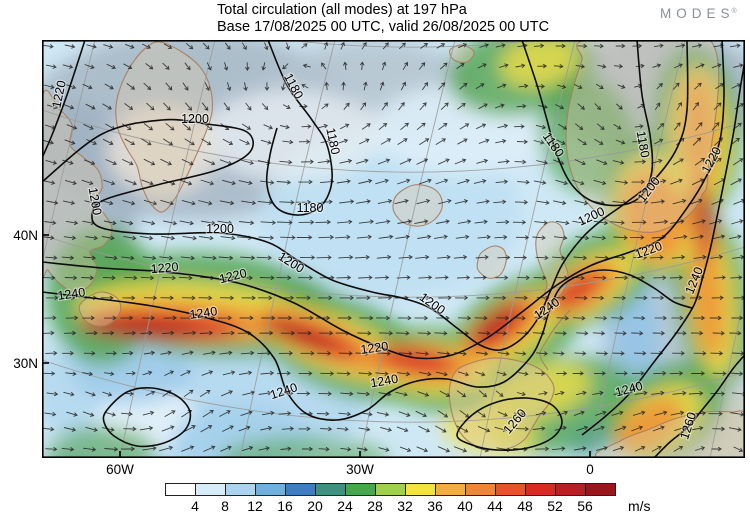 The width and height of the screenshot is (750, 516). Describe the element at coordinates (405, 506) in the screenshot. I see `colorbar-tick-label: 32` at that location.